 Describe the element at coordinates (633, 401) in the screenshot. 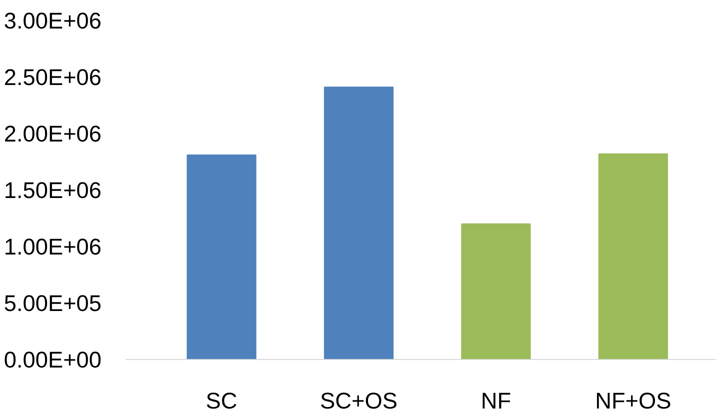

I see `x-tick-label: NF+OS` at that location.